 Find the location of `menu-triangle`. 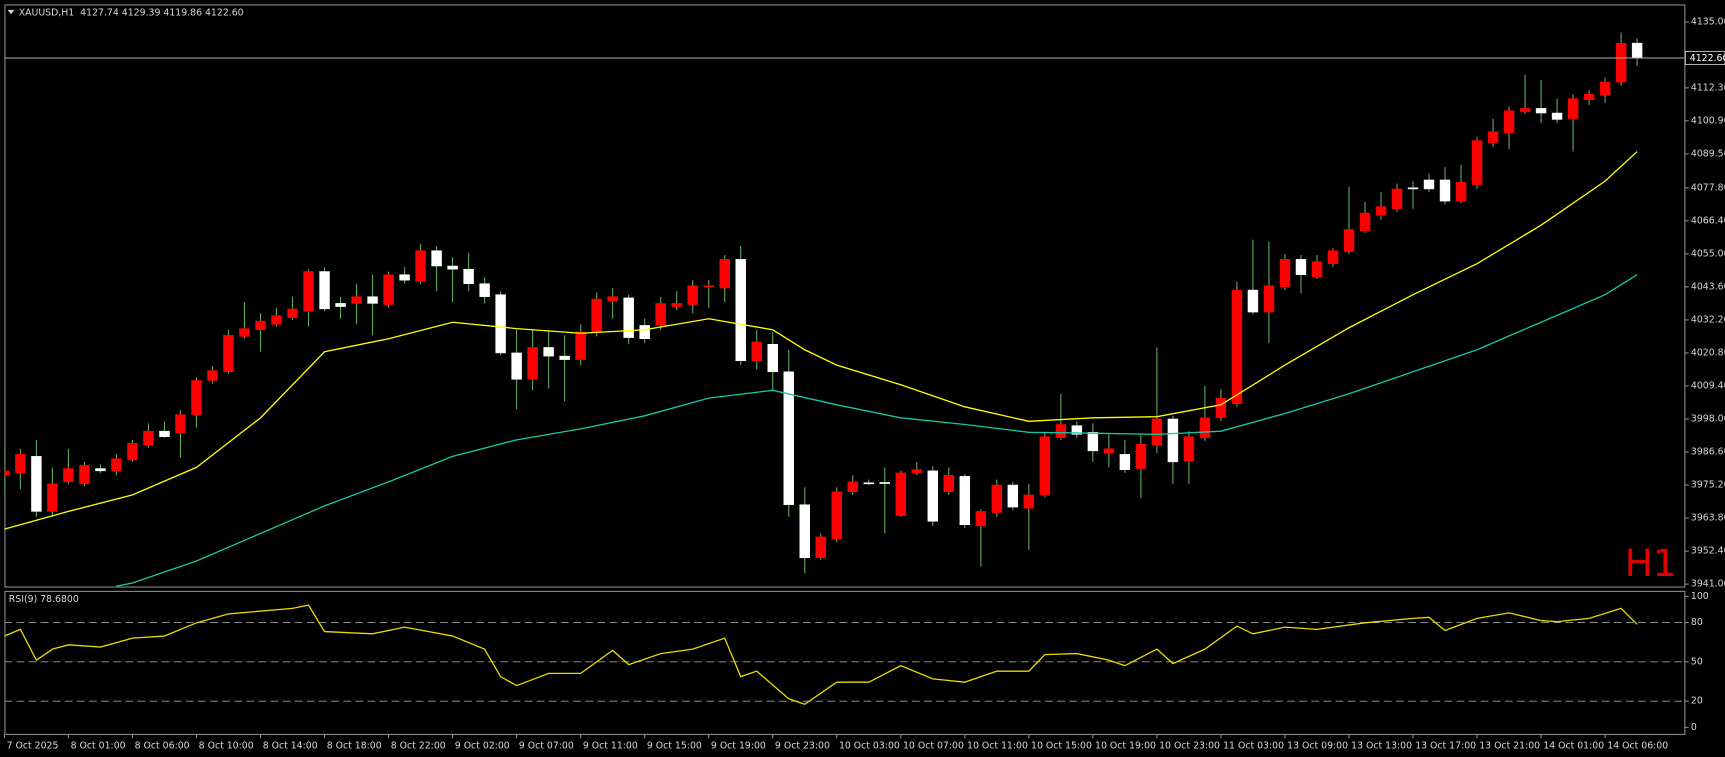

menu-triangle is located at coordinates (11, 12).